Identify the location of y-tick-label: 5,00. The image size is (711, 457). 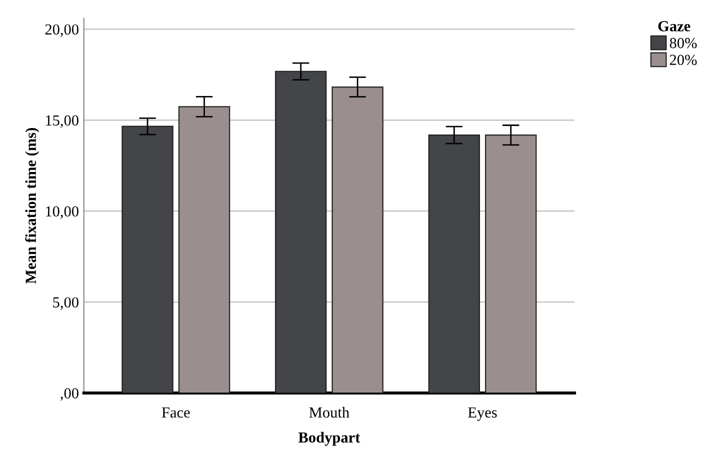
(65, 303).